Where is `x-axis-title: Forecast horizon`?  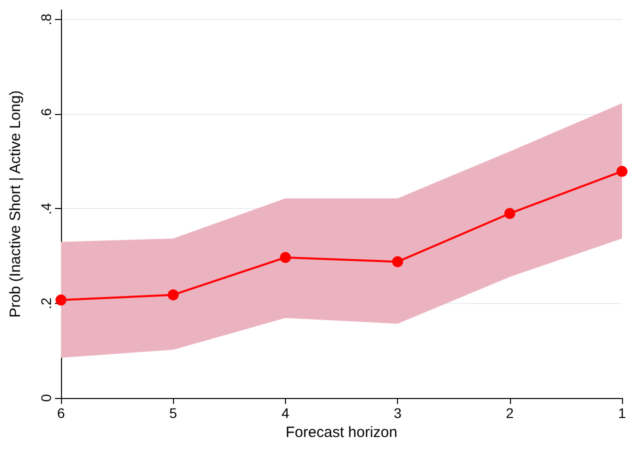 x-axis-title: Forecast horizon is located at coordinates (342, 432).